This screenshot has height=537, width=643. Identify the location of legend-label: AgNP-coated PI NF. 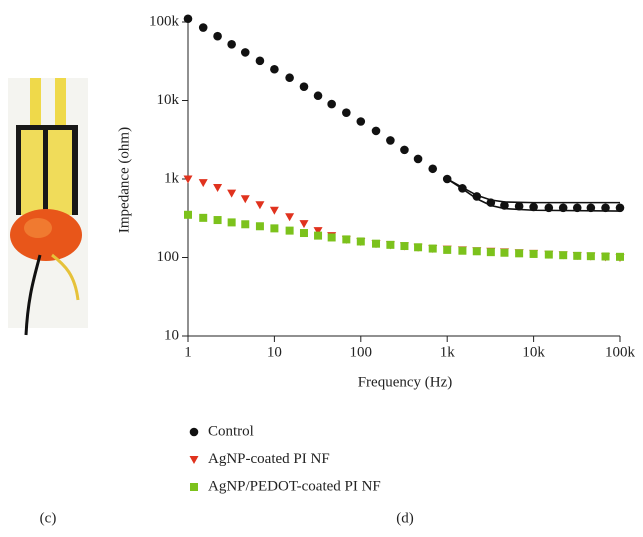
(269, 459).